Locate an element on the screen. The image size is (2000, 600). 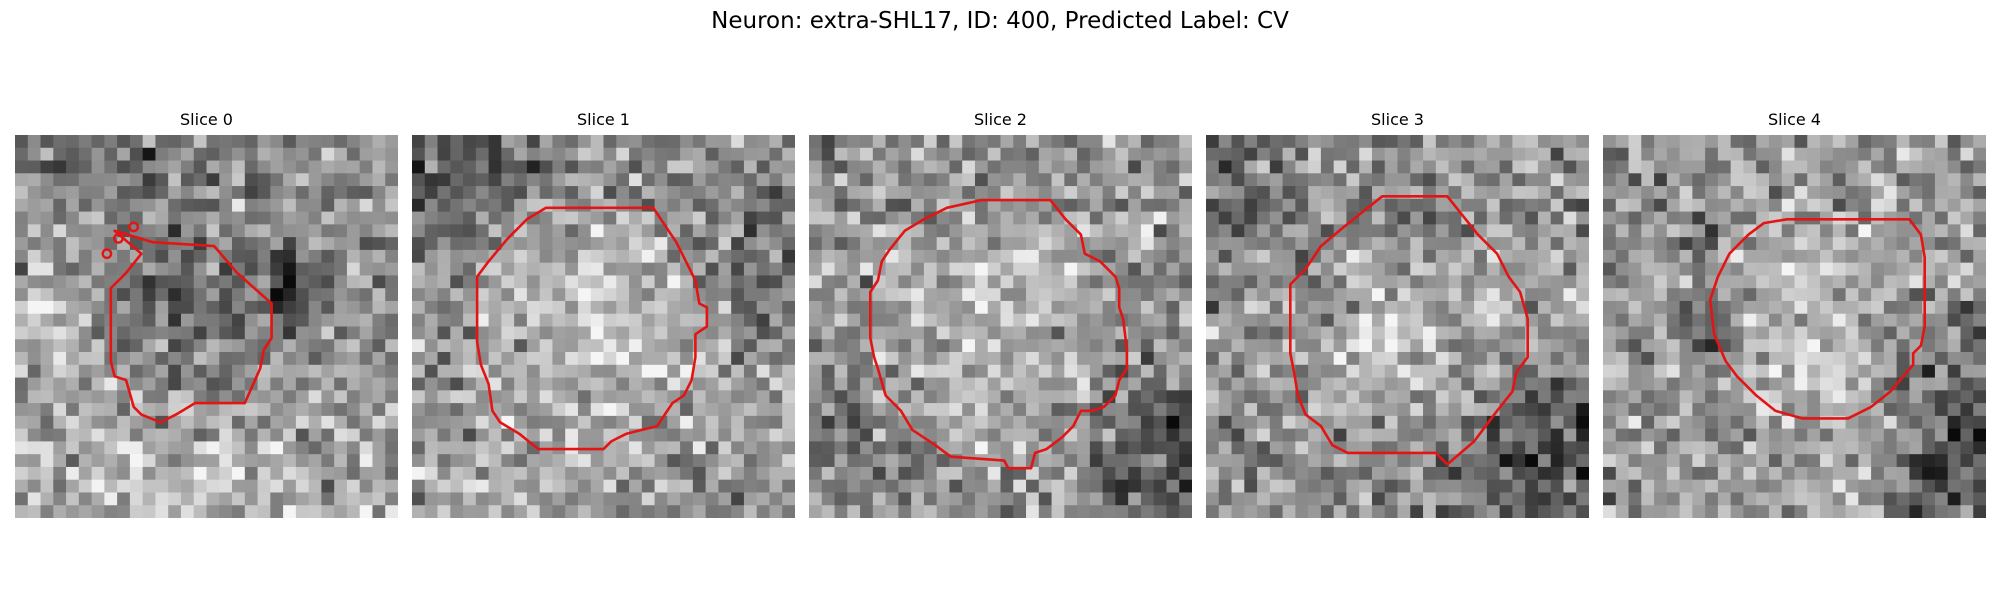
slice-title: Slice 4 is located at coordinates (1794, 119).